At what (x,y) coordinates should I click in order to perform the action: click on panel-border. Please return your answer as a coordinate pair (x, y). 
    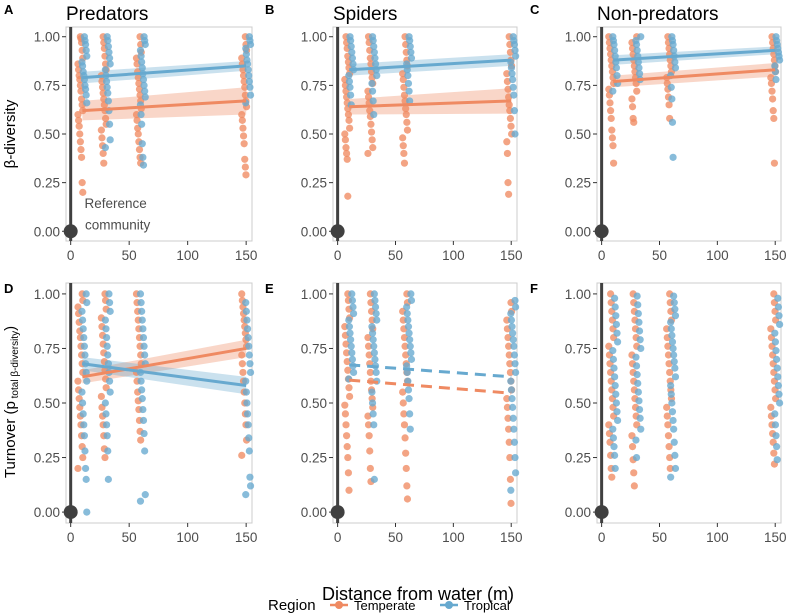
    Looking at the image, I should click on (689, 403).